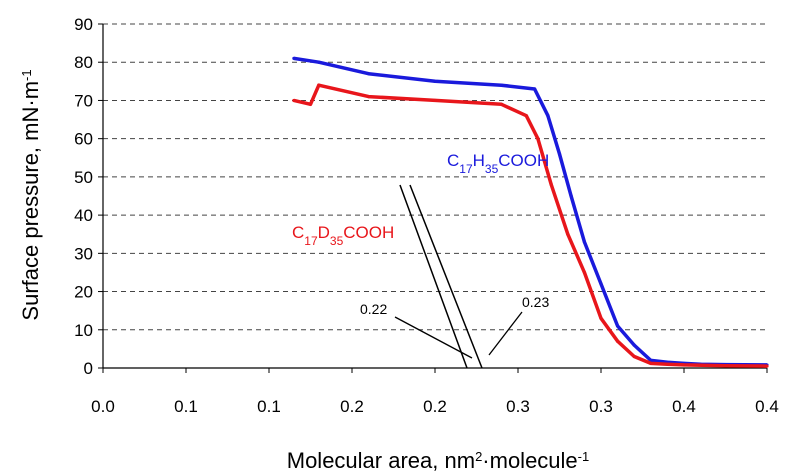 This screenshot has width=788, height=475. What do you see at coordinates (88, 196) in the screenshot?
I see `y-axis-ticks: 0 10 20 30 40 50 60 70 80 90` at bounding box center [88, 196].